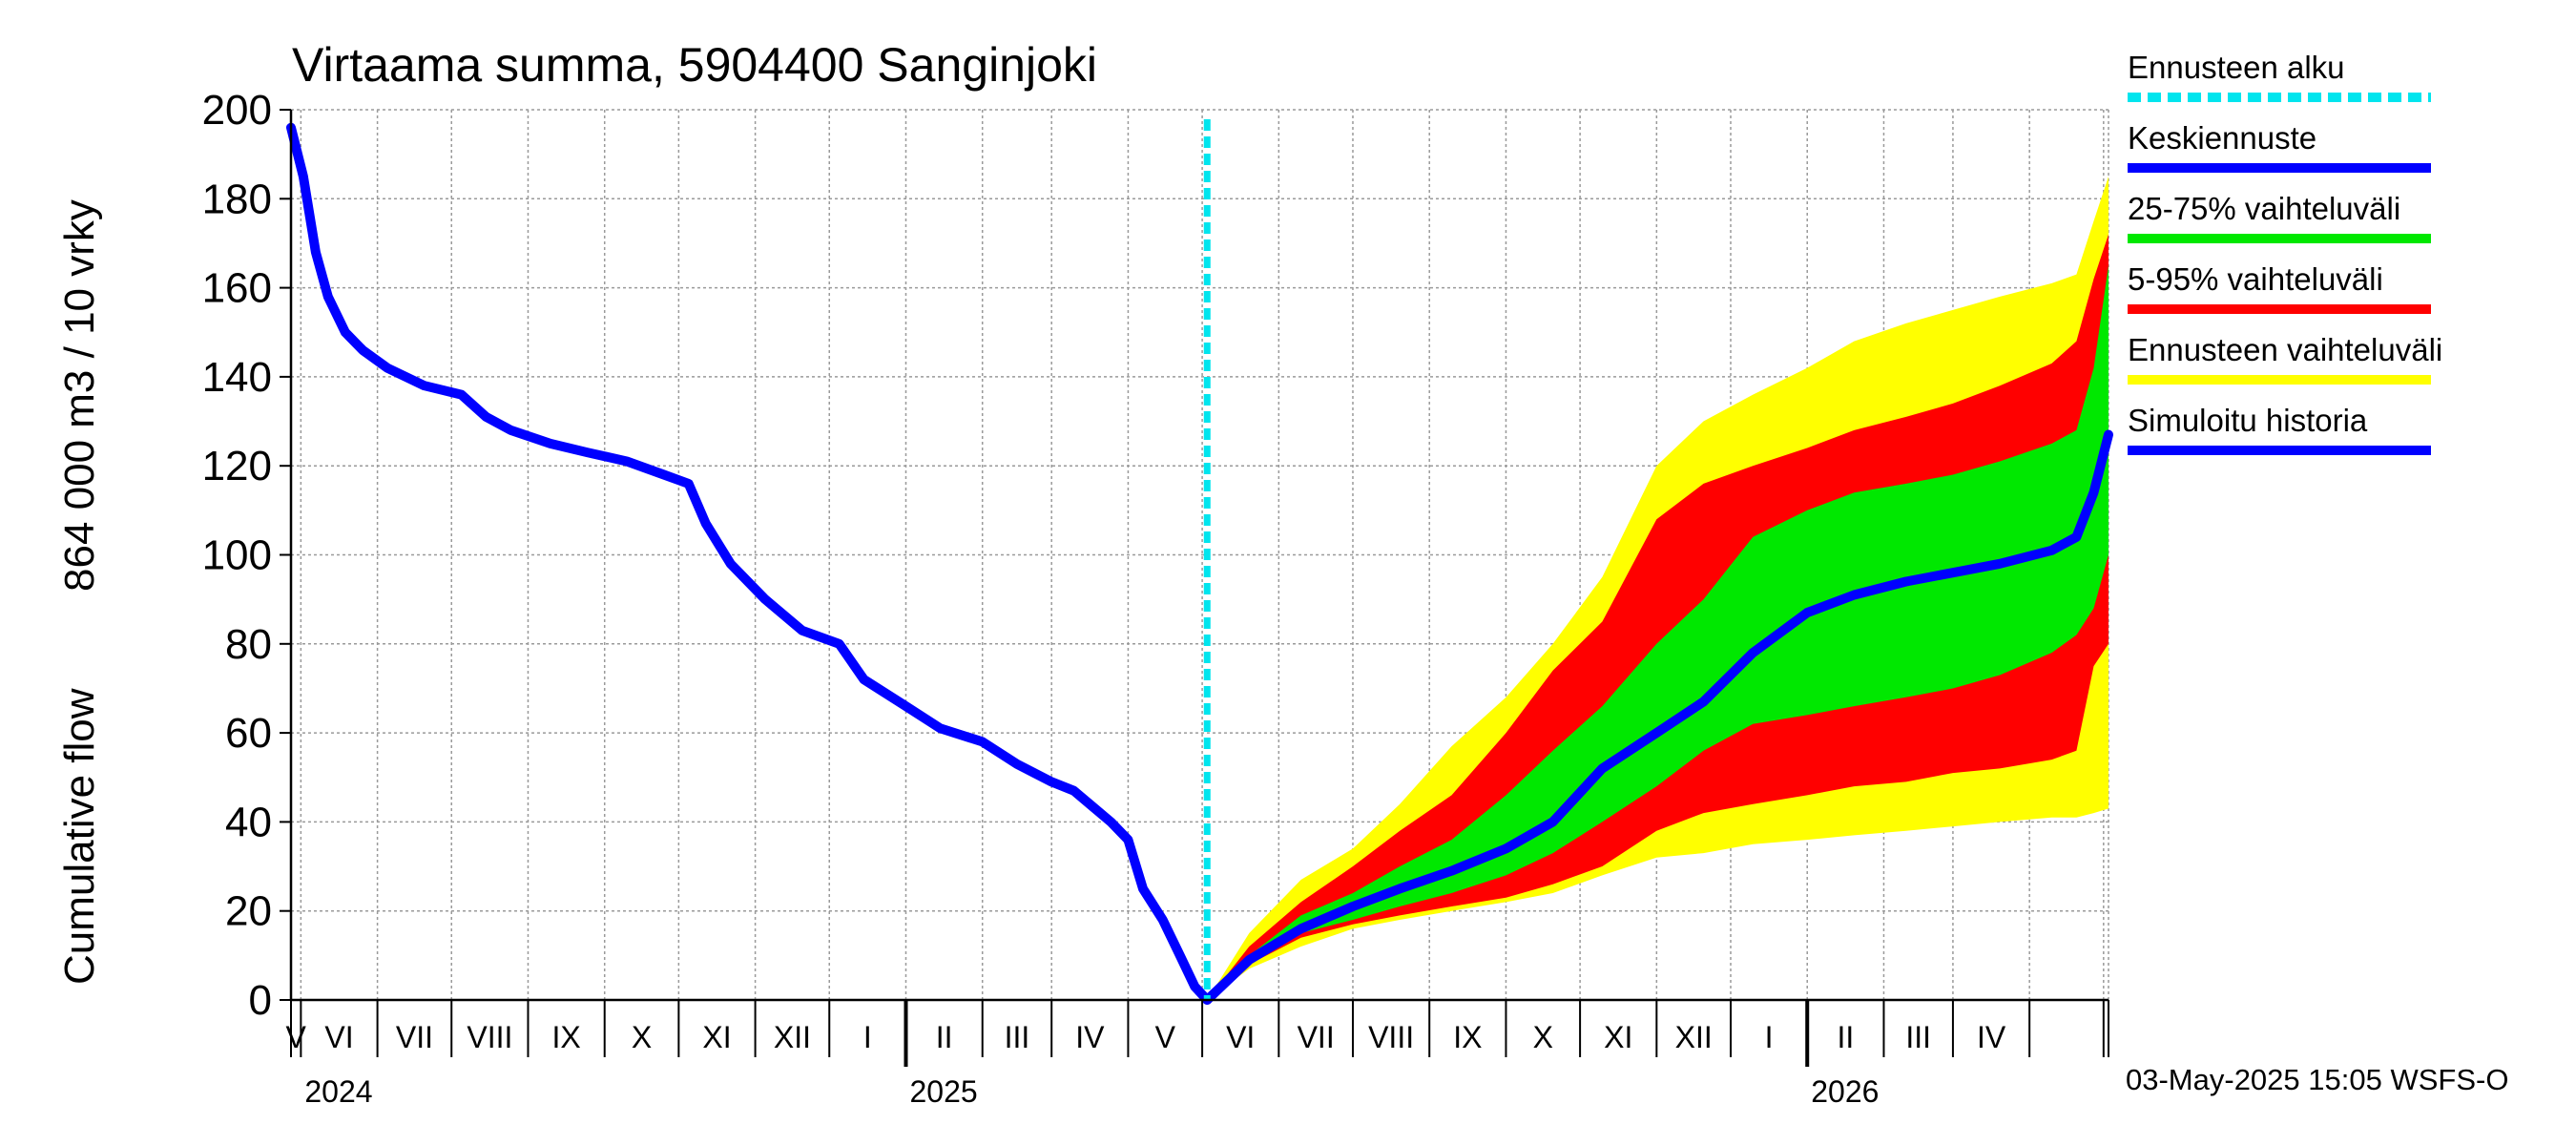 The width and height of the screenshot is (2576, 1145). Describe the element at coordinates (237, 110) in the screenshot. I see `y-tick-label: 200` at that location.